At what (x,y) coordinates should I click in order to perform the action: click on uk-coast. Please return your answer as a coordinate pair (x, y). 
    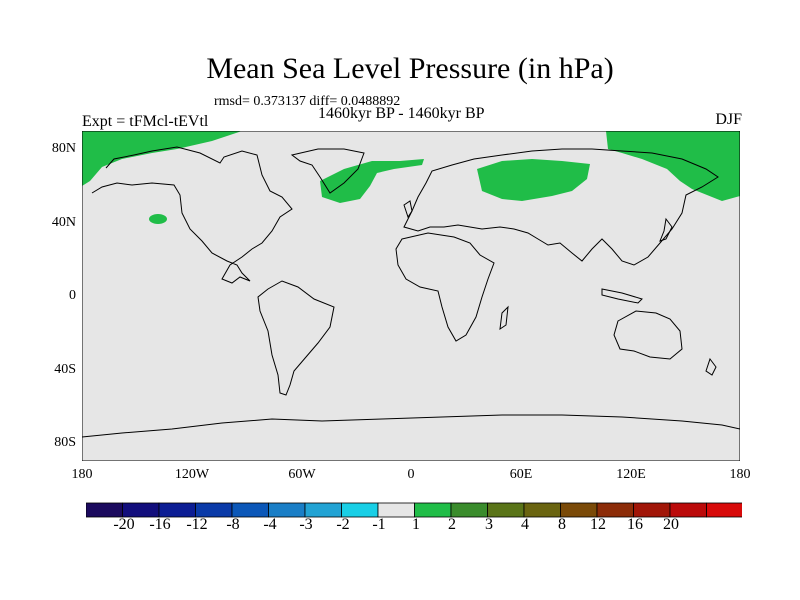
    Looking at the image, I should click on (408, 209).